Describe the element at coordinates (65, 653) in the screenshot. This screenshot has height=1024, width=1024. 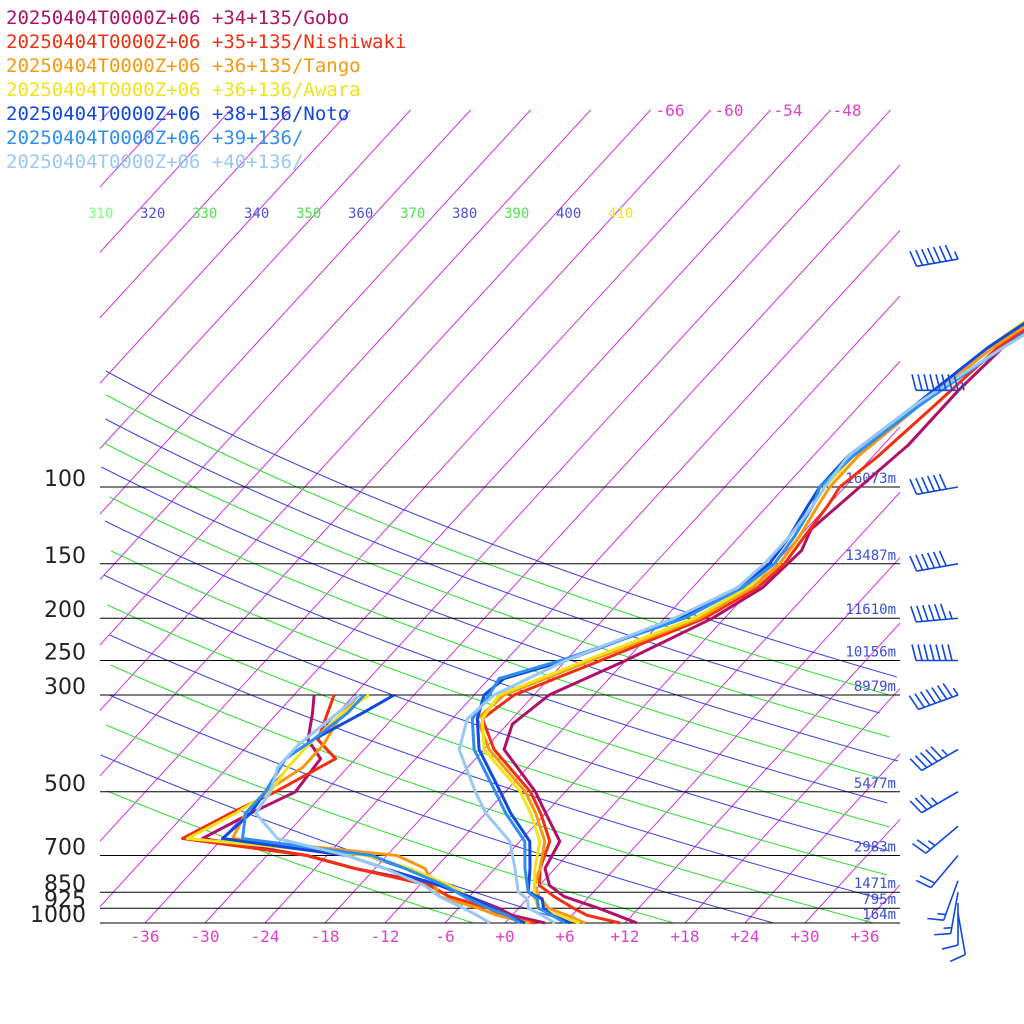
I see `pressure-label: 250` at that location.